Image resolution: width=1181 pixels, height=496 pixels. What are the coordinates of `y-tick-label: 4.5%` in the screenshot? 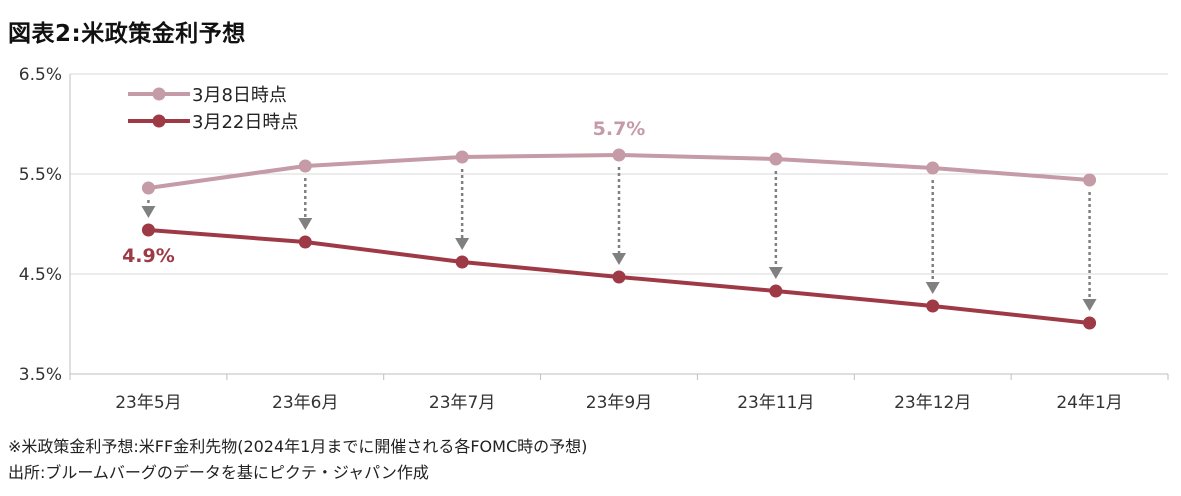 It's located at (40, 275).